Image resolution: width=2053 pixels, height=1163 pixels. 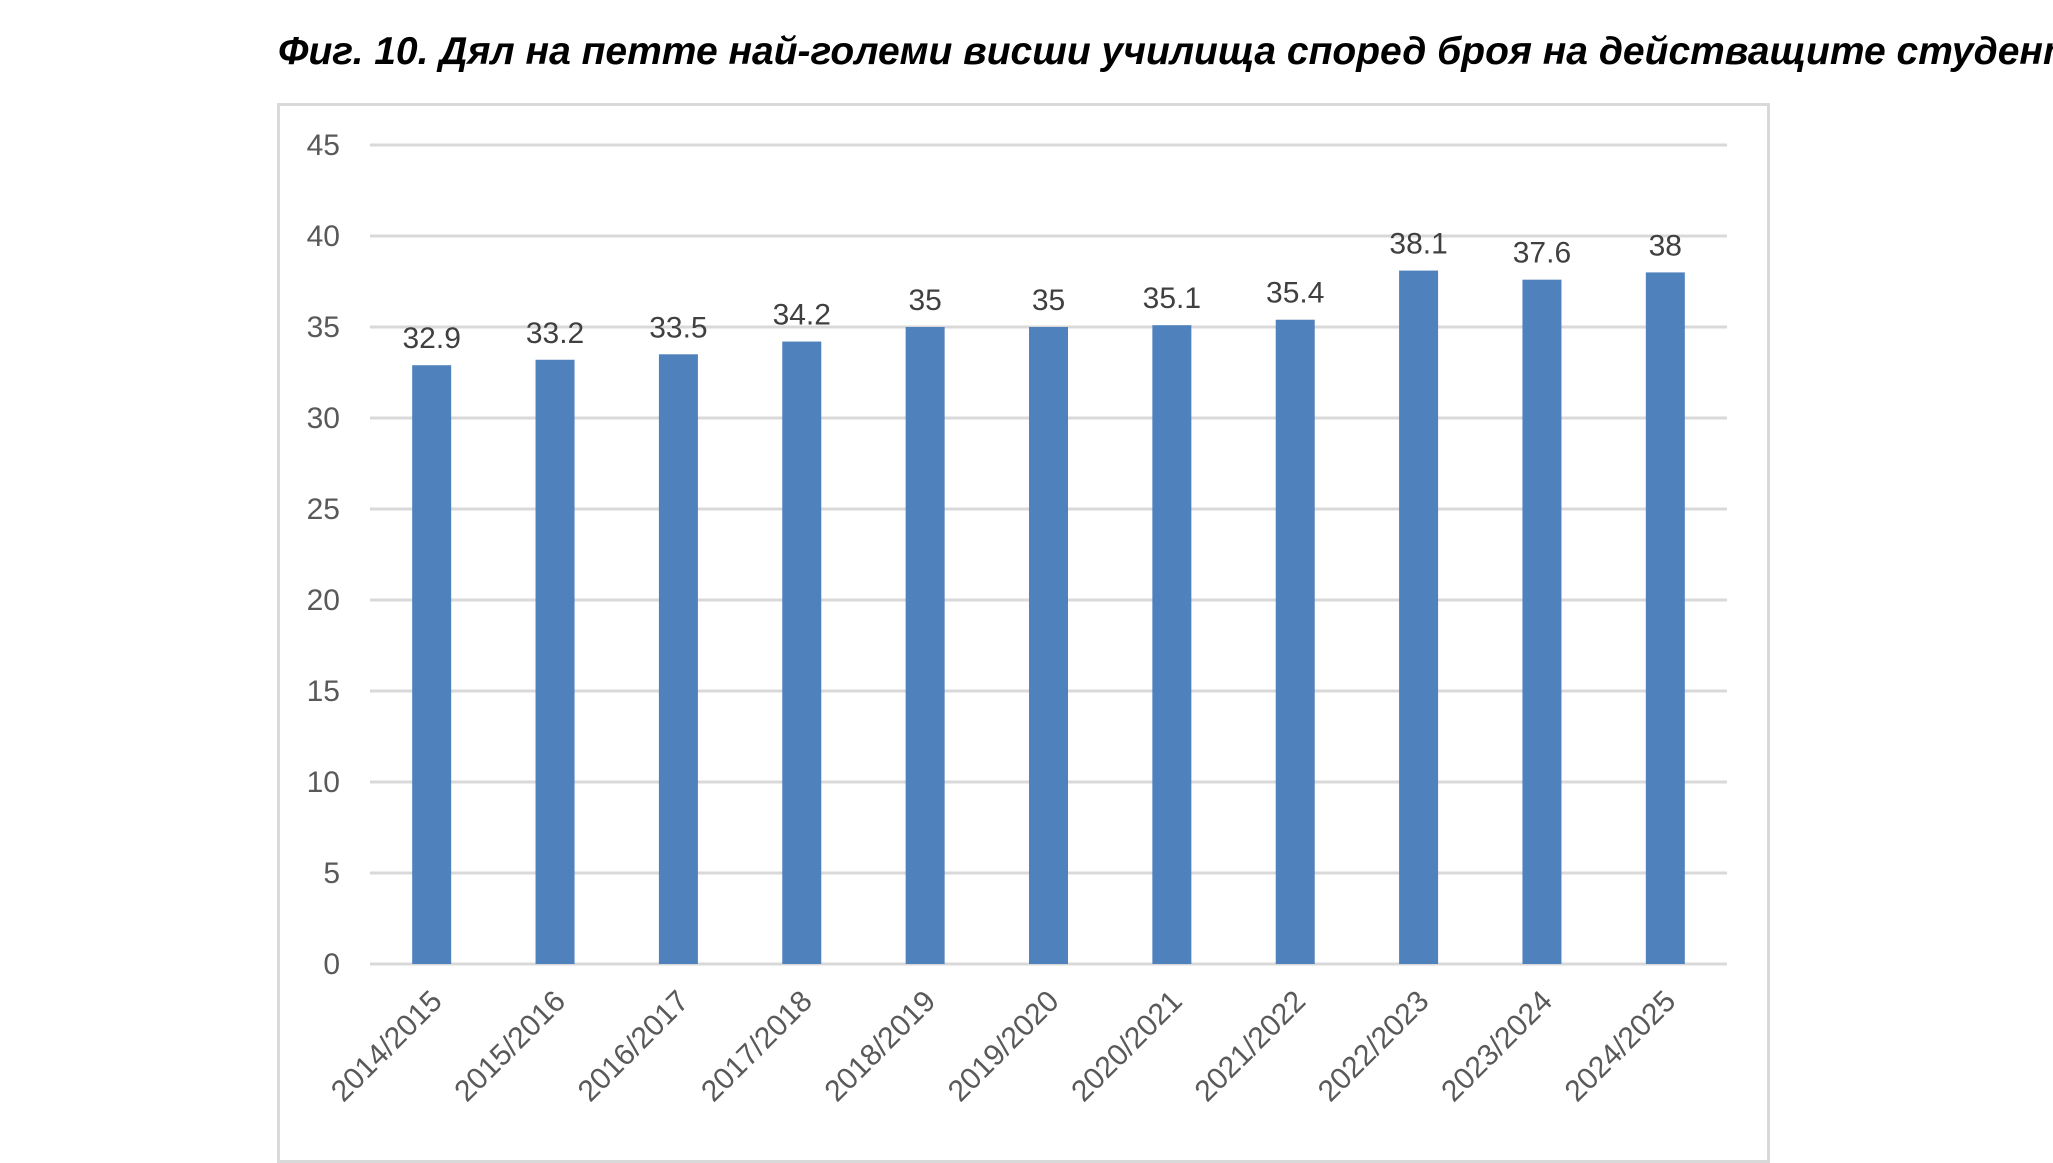 I want to click on data-label: 38.1, so click(x=1418, y=244).